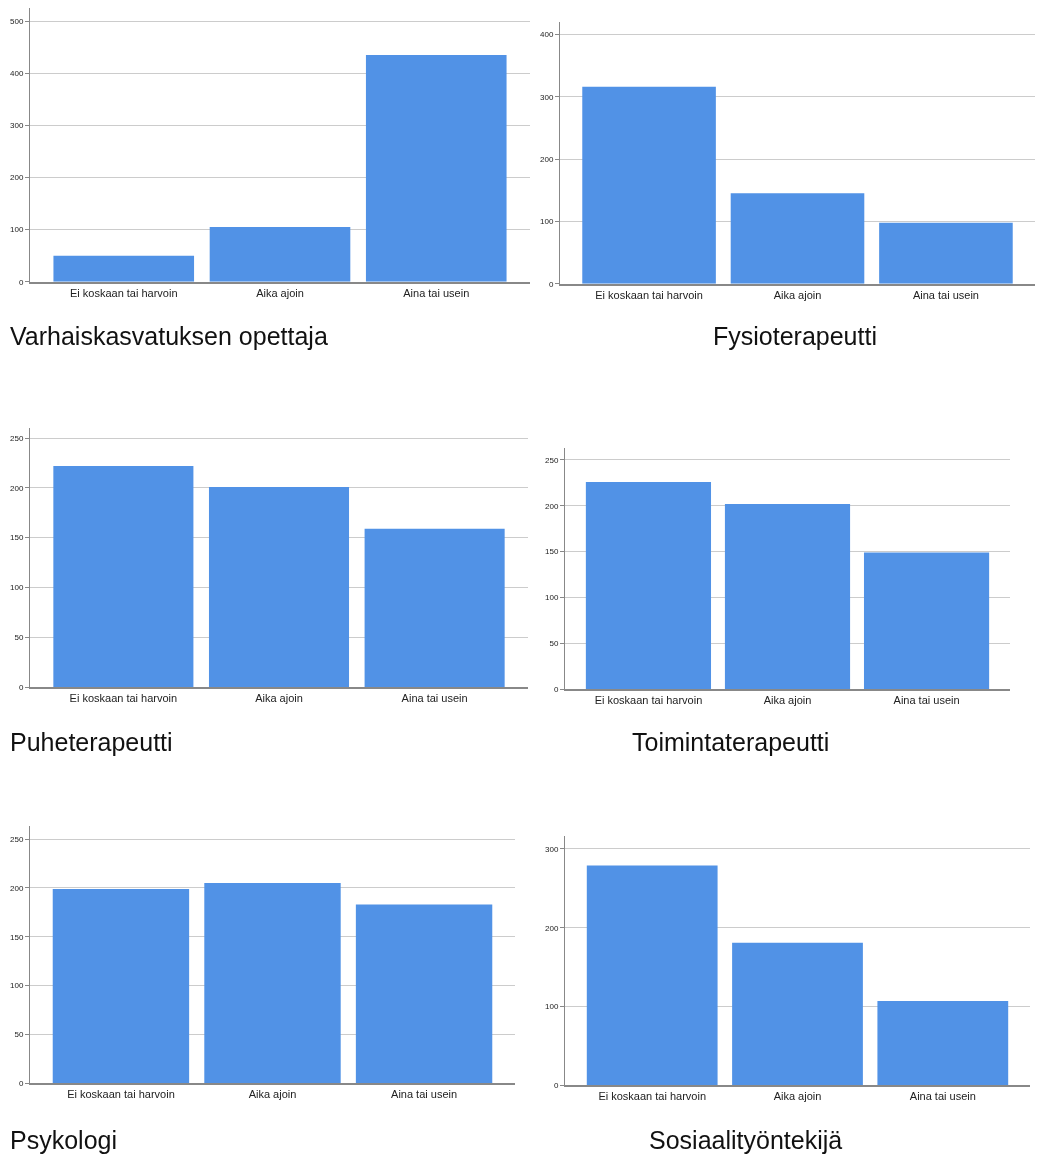  What do you see at coordinates (731, 742) in the screenshot?
I see `text: Toimintaterapeutti` at bounding box center [731, 742].